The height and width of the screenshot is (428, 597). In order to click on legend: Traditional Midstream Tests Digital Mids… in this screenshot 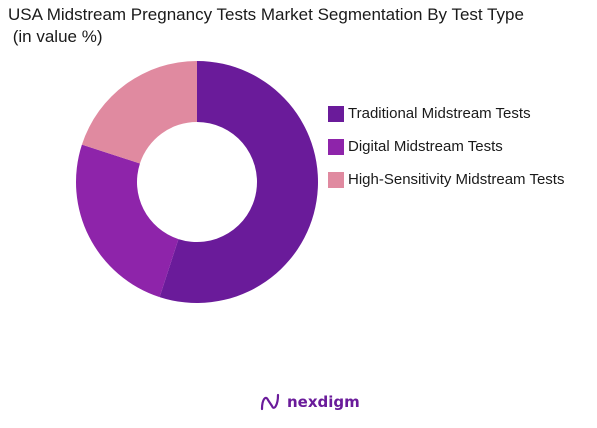, I will do `click(458, 153)`.